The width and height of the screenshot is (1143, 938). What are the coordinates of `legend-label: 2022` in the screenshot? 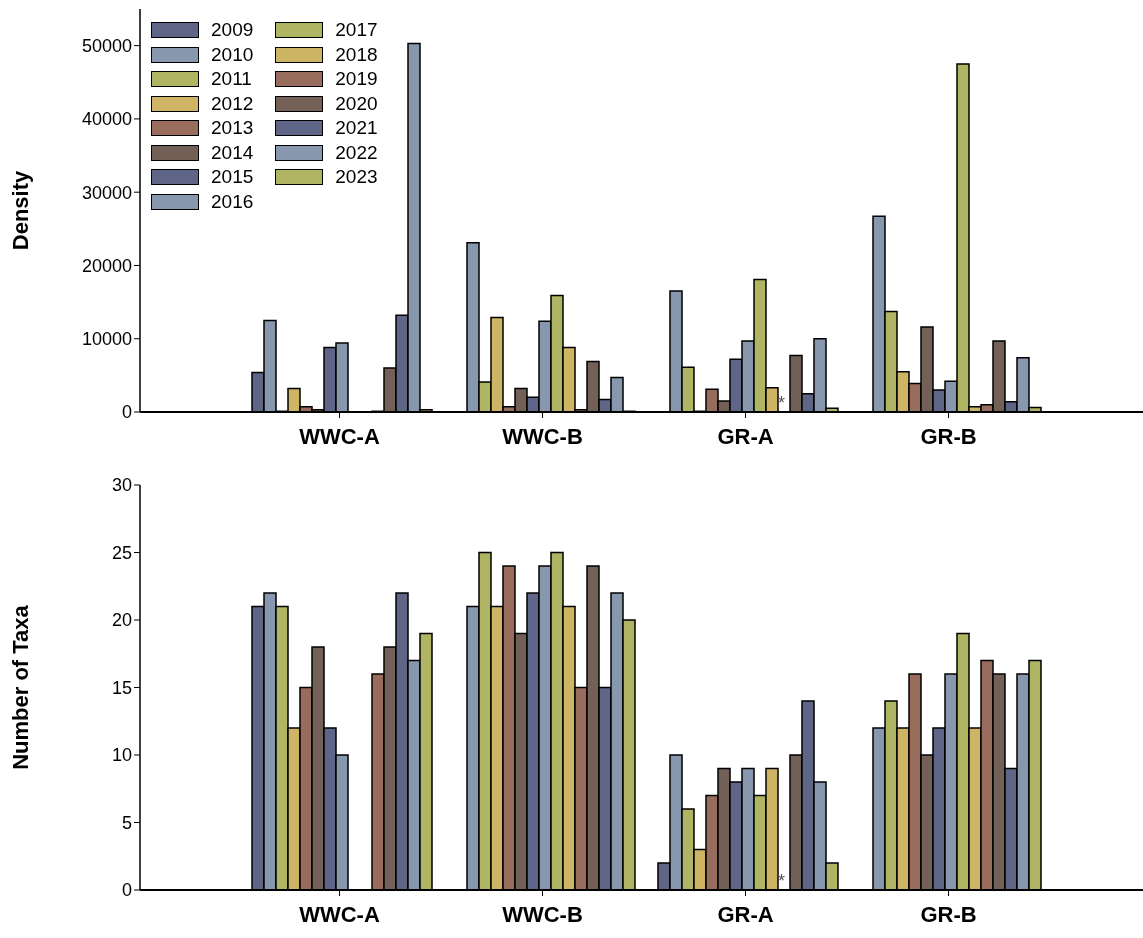 It's located at (356, 152).